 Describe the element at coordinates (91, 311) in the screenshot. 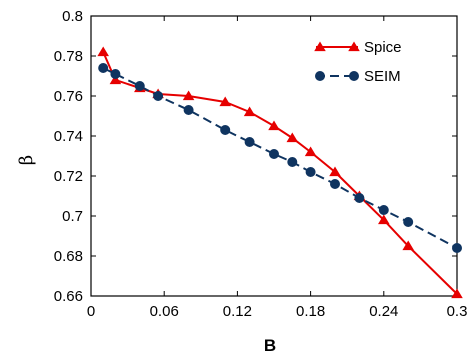

I see `x-tick-label: 0` at that location.